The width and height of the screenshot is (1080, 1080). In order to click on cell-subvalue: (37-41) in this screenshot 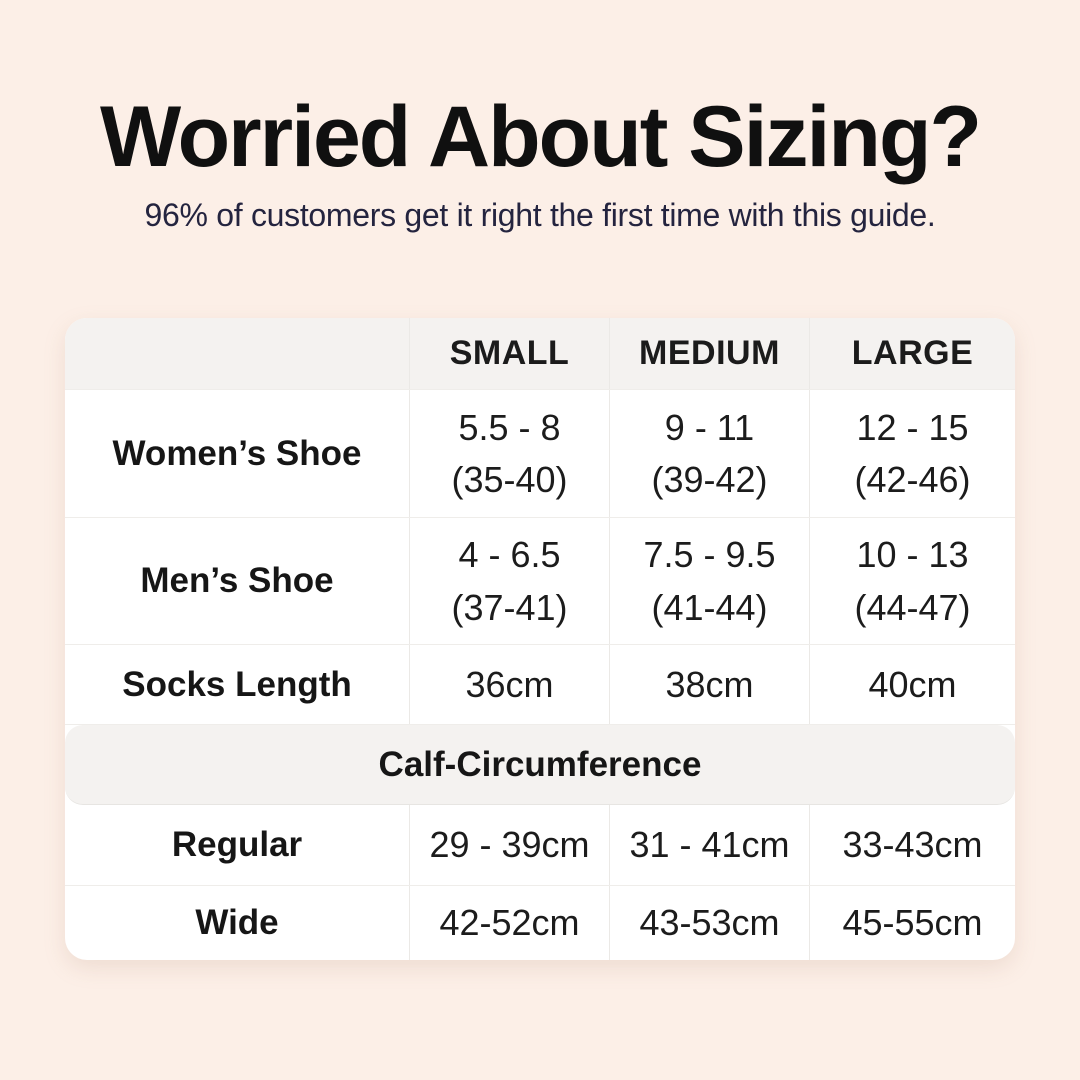, I will do `click(509, 607)`.